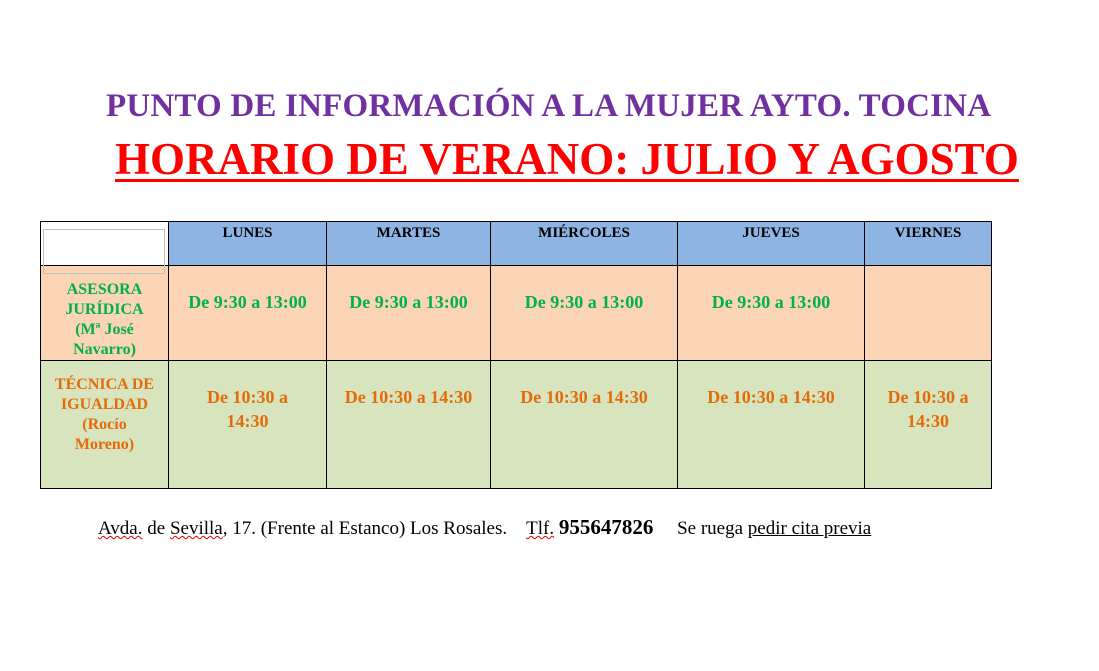  I want to click on header-row: LUNES MARTES MIÉRCOLES JUEVES VIERNES, so click(516, 247).